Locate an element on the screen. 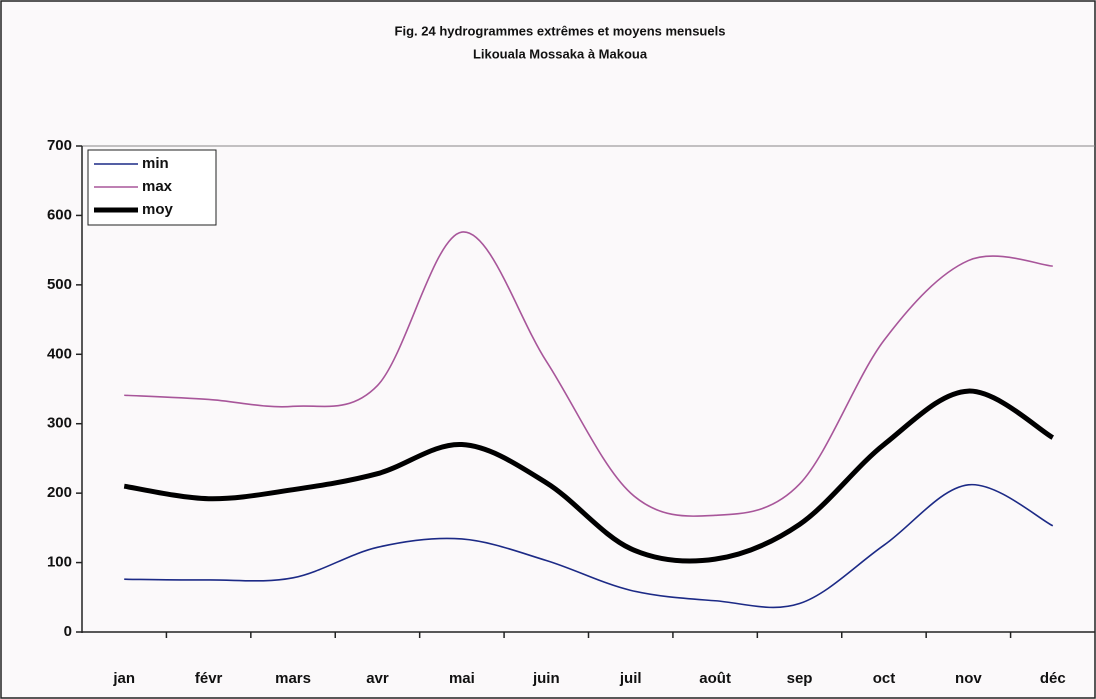  y-tick-label: 400 is located at coordinates (59, 353).